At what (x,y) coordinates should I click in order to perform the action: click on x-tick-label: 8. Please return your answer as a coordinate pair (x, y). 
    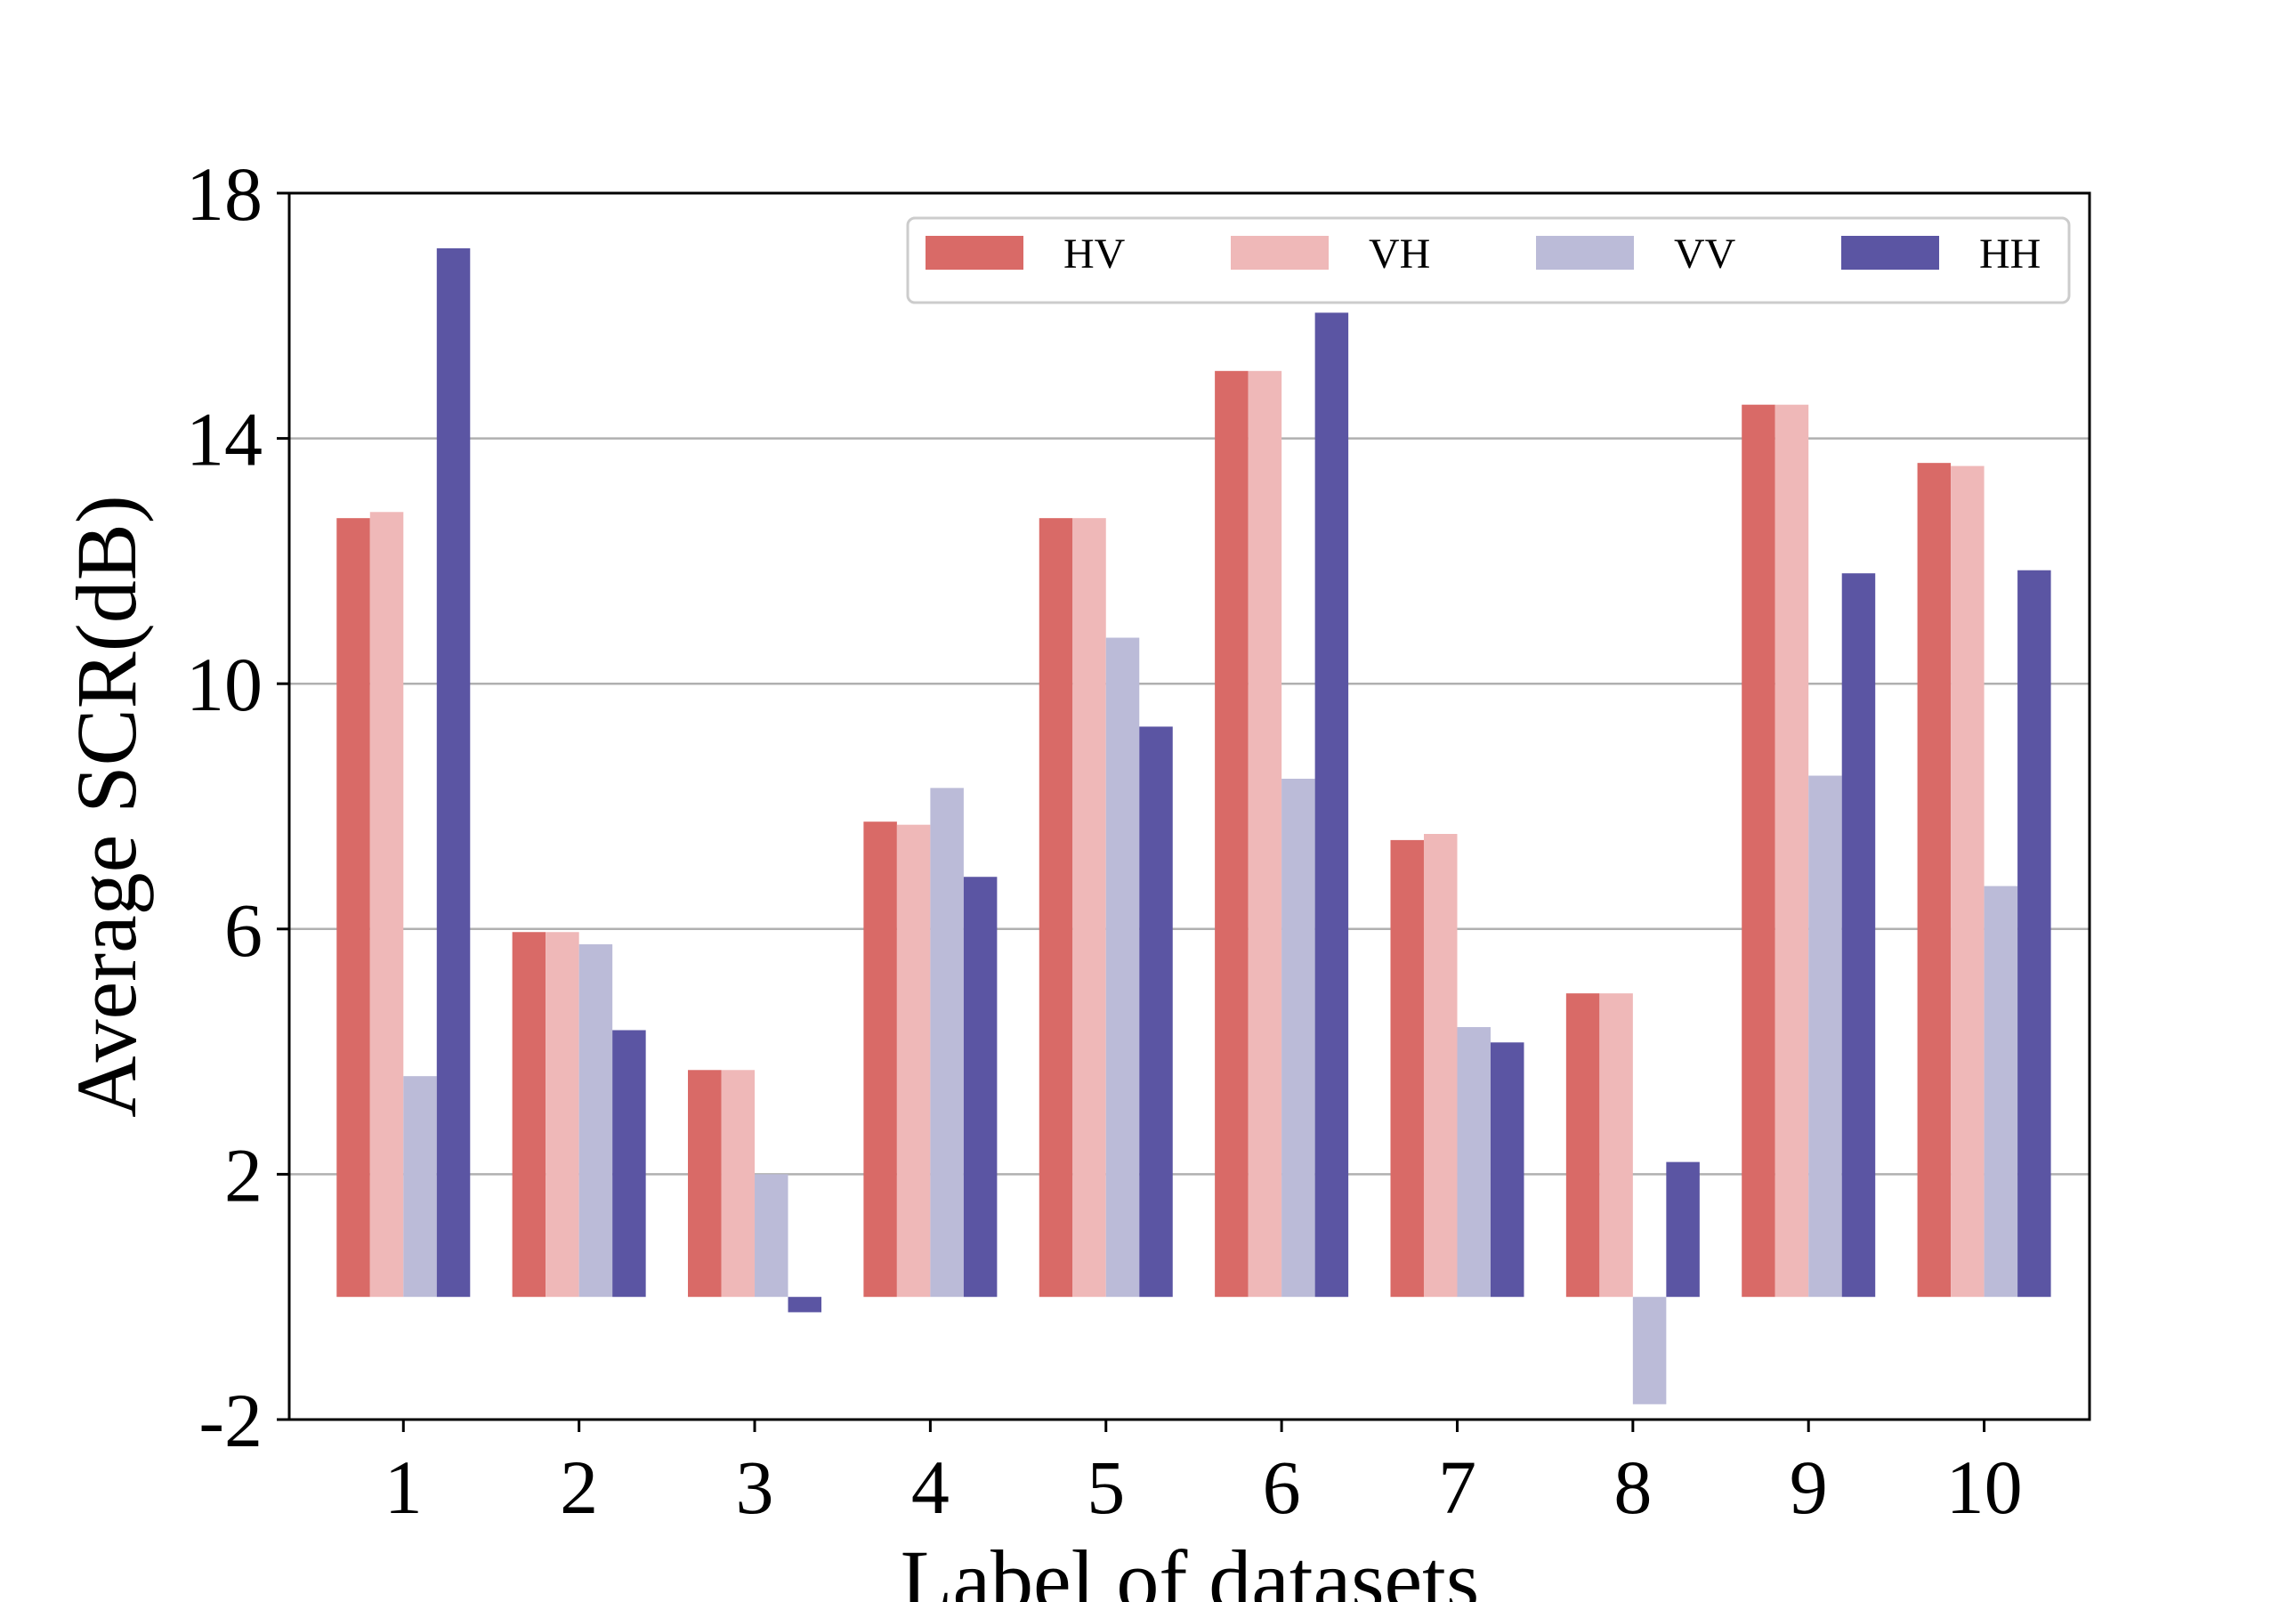
    Looking at the image, I should click on (1632, 1487).